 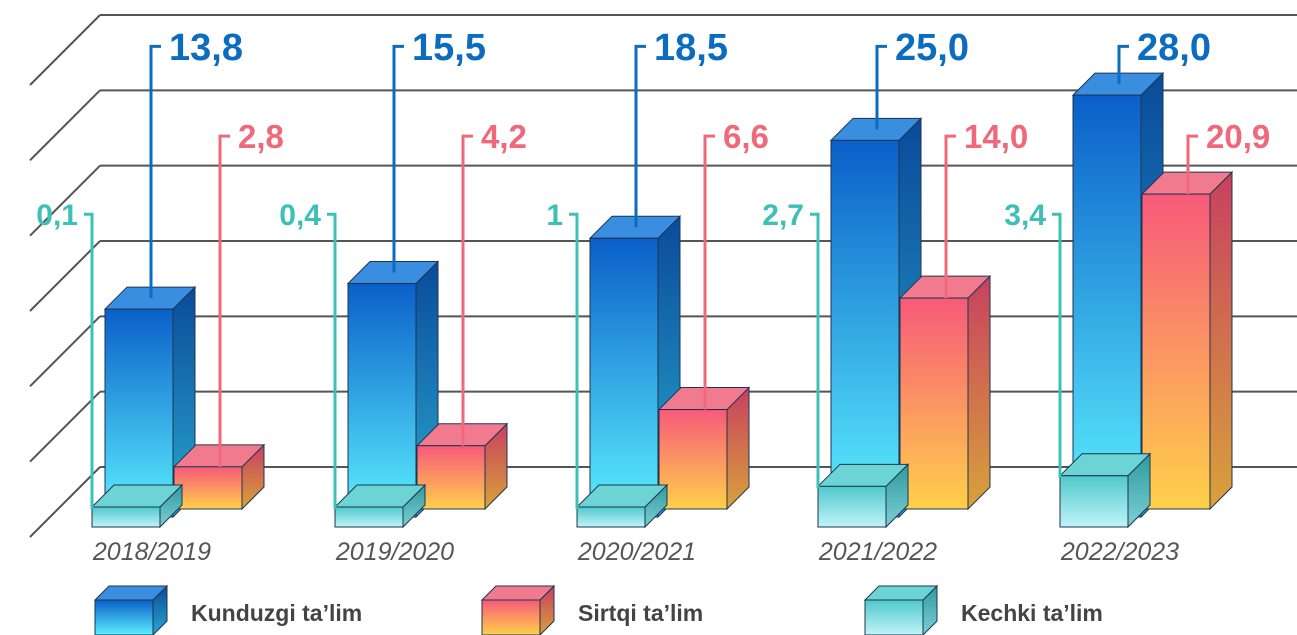 I want to click on bar-kechki-ta-lim-2022-2023, so click(x=1105, y=490).